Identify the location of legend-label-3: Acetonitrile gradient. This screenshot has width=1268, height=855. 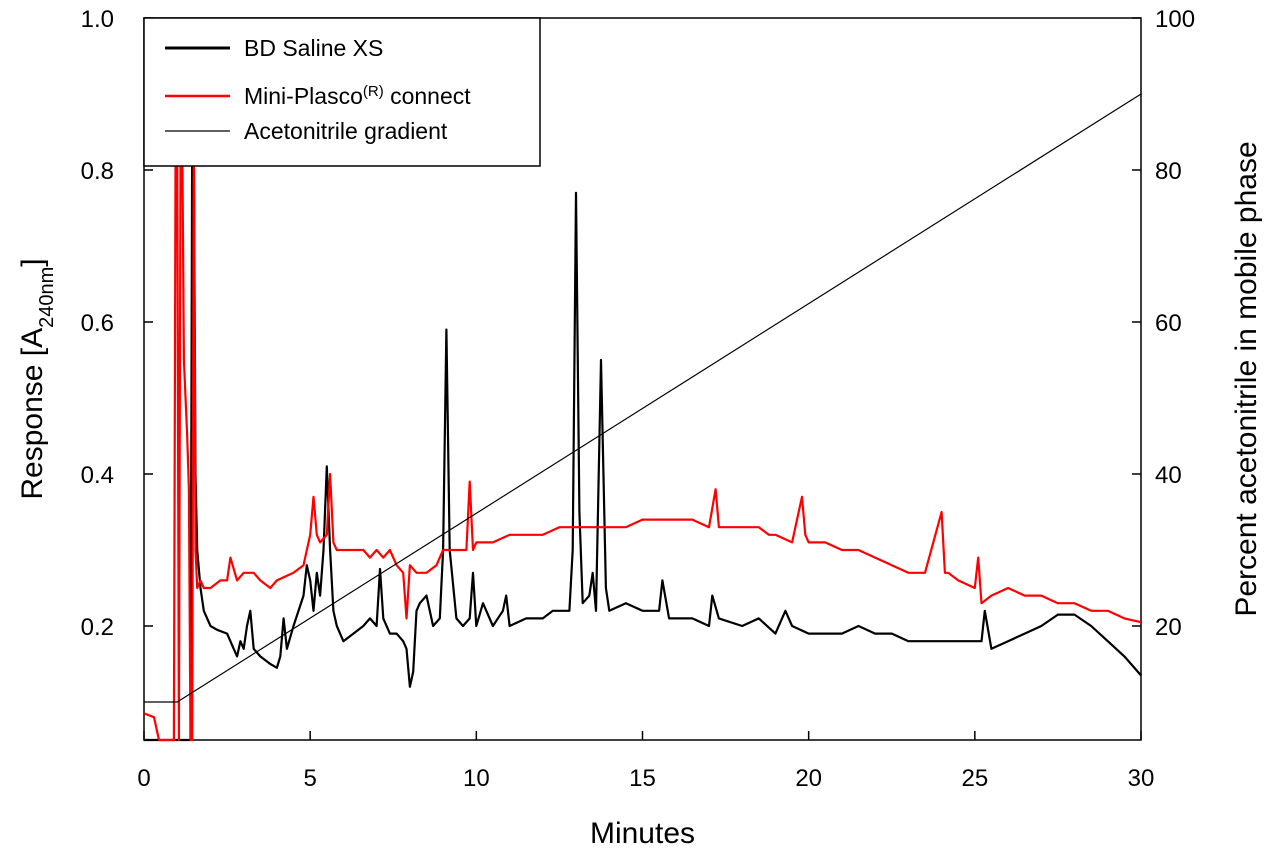
(346, 131).